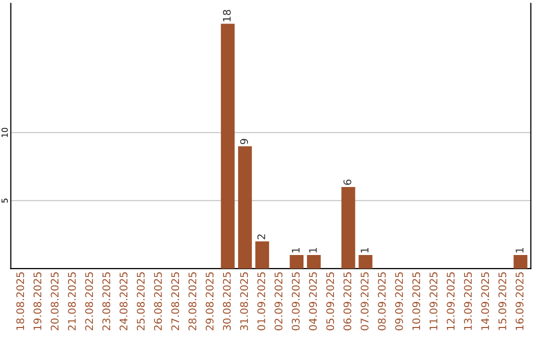  Describe the element at coordinates (468, 301) in the screenshot. I see `x-tick-label: 13.09.2025` at that location.